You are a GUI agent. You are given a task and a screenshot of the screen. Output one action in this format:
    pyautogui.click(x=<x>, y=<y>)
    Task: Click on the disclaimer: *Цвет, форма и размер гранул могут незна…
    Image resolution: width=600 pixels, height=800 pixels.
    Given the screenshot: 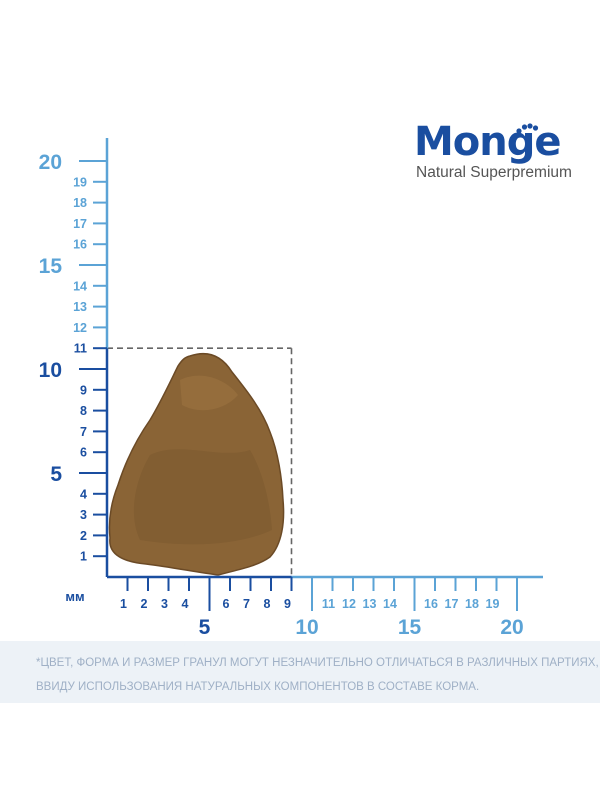 What is the action you would take?
    pyautogui.click(x=317, y=675)
    